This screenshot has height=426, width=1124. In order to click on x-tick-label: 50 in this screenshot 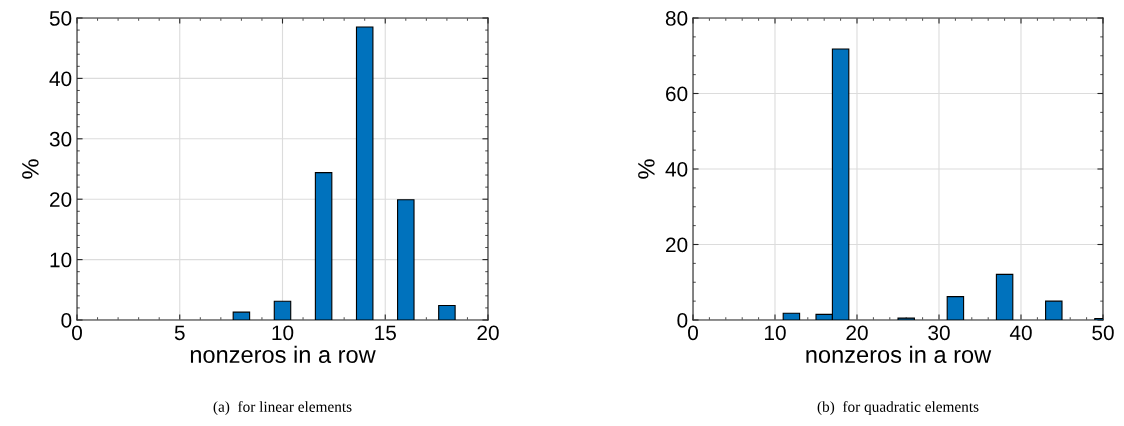, I will do `click(1103, 333)`.